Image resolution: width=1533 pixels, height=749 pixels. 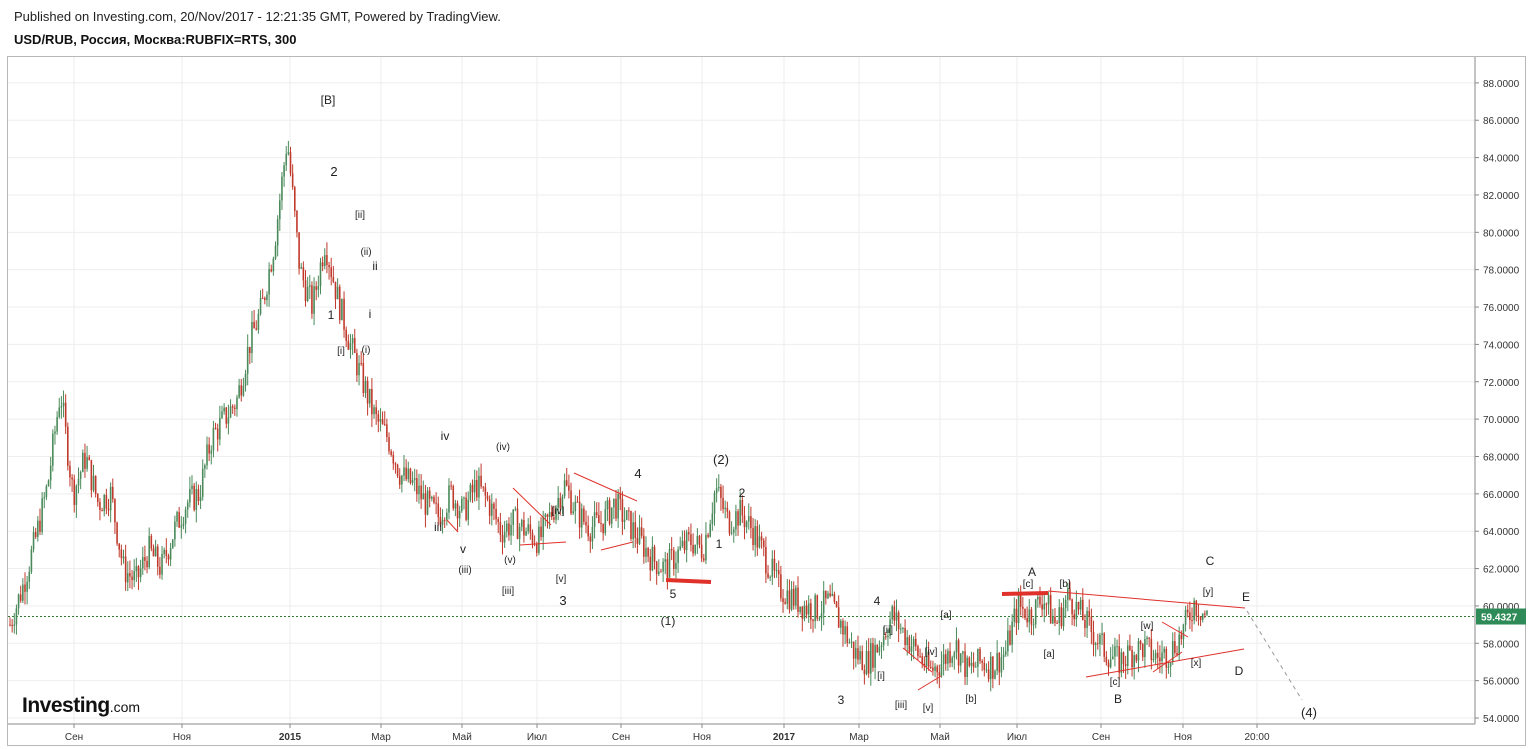 What do you see at coordinates (365, 252) in the screenshot?
I see `wave-label: (ii)` at bounding box center [365, 252].